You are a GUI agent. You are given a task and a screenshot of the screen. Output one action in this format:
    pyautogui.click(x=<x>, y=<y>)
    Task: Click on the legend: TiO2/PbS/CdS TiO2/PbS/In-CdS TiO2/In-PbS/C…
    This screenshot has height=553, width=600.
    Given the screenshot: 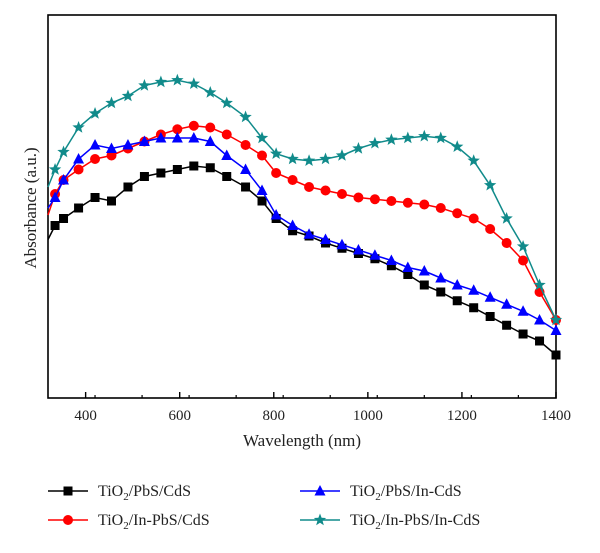 What is the action you would take?
    pyautogui.click(x=264, y=507)
    